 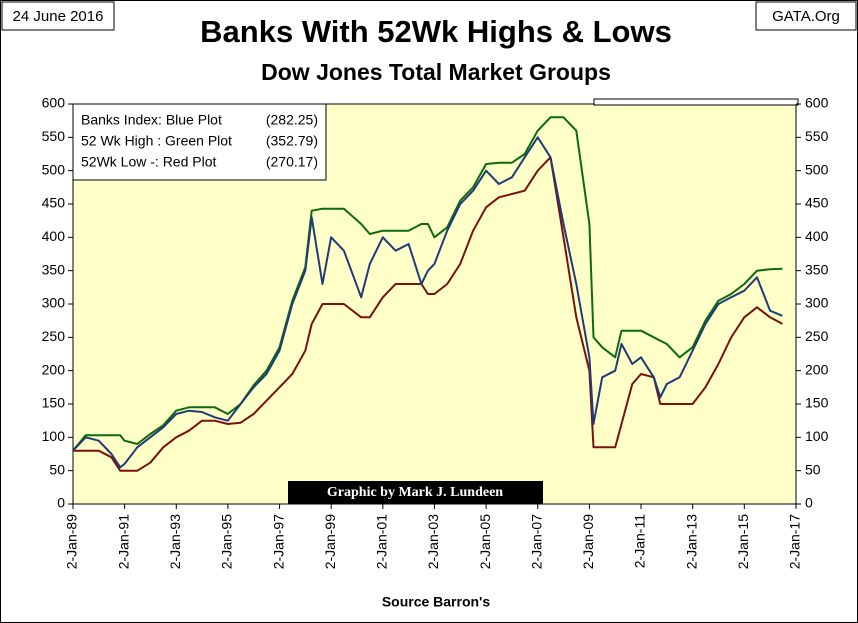 I want to click on y2-tick-label: 350, so click(x=817, y=269).